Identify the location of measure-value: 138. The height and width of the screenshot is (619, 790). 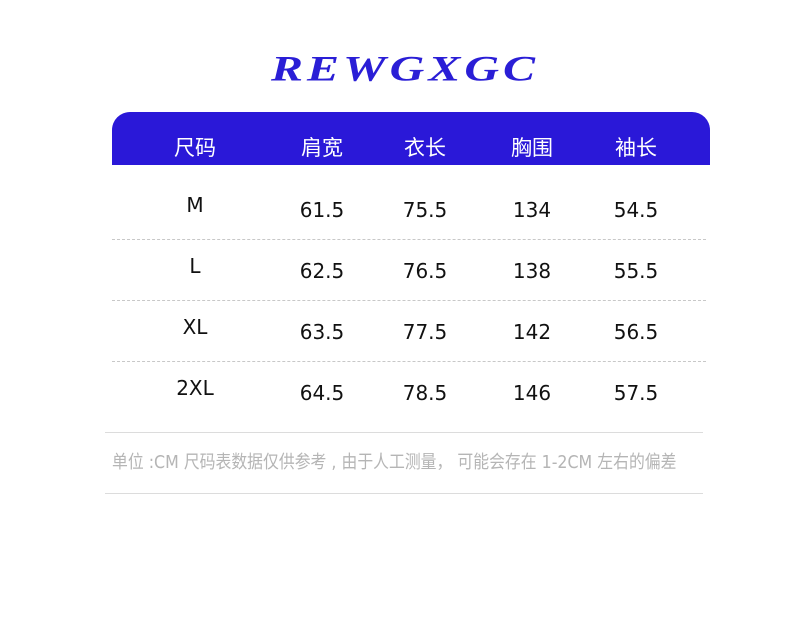
(532, 271).